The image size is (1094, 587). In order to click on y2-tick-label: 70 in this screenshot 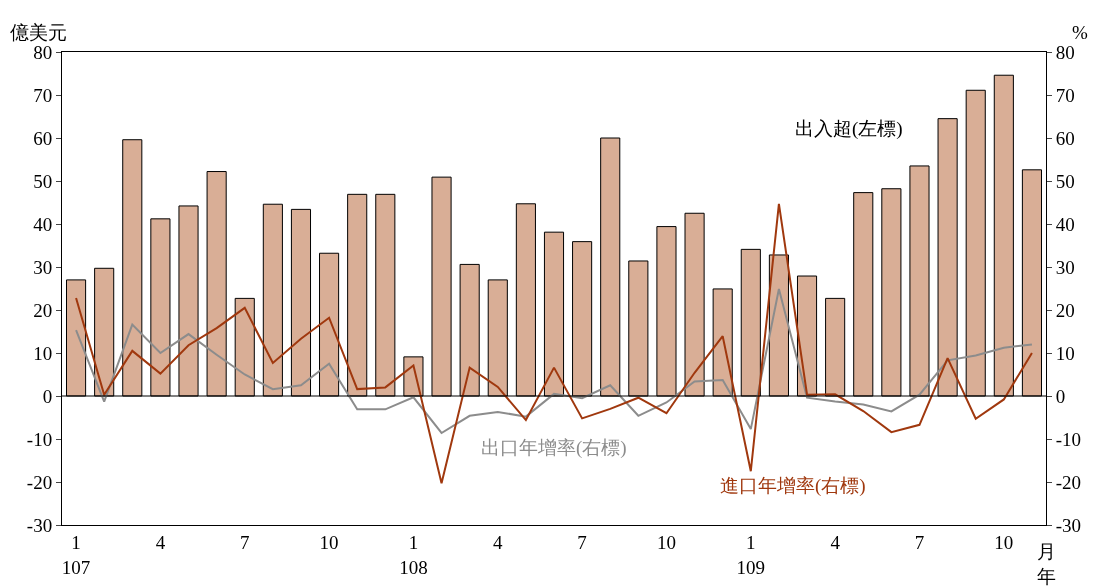, I will do `click(1065, 95)`.